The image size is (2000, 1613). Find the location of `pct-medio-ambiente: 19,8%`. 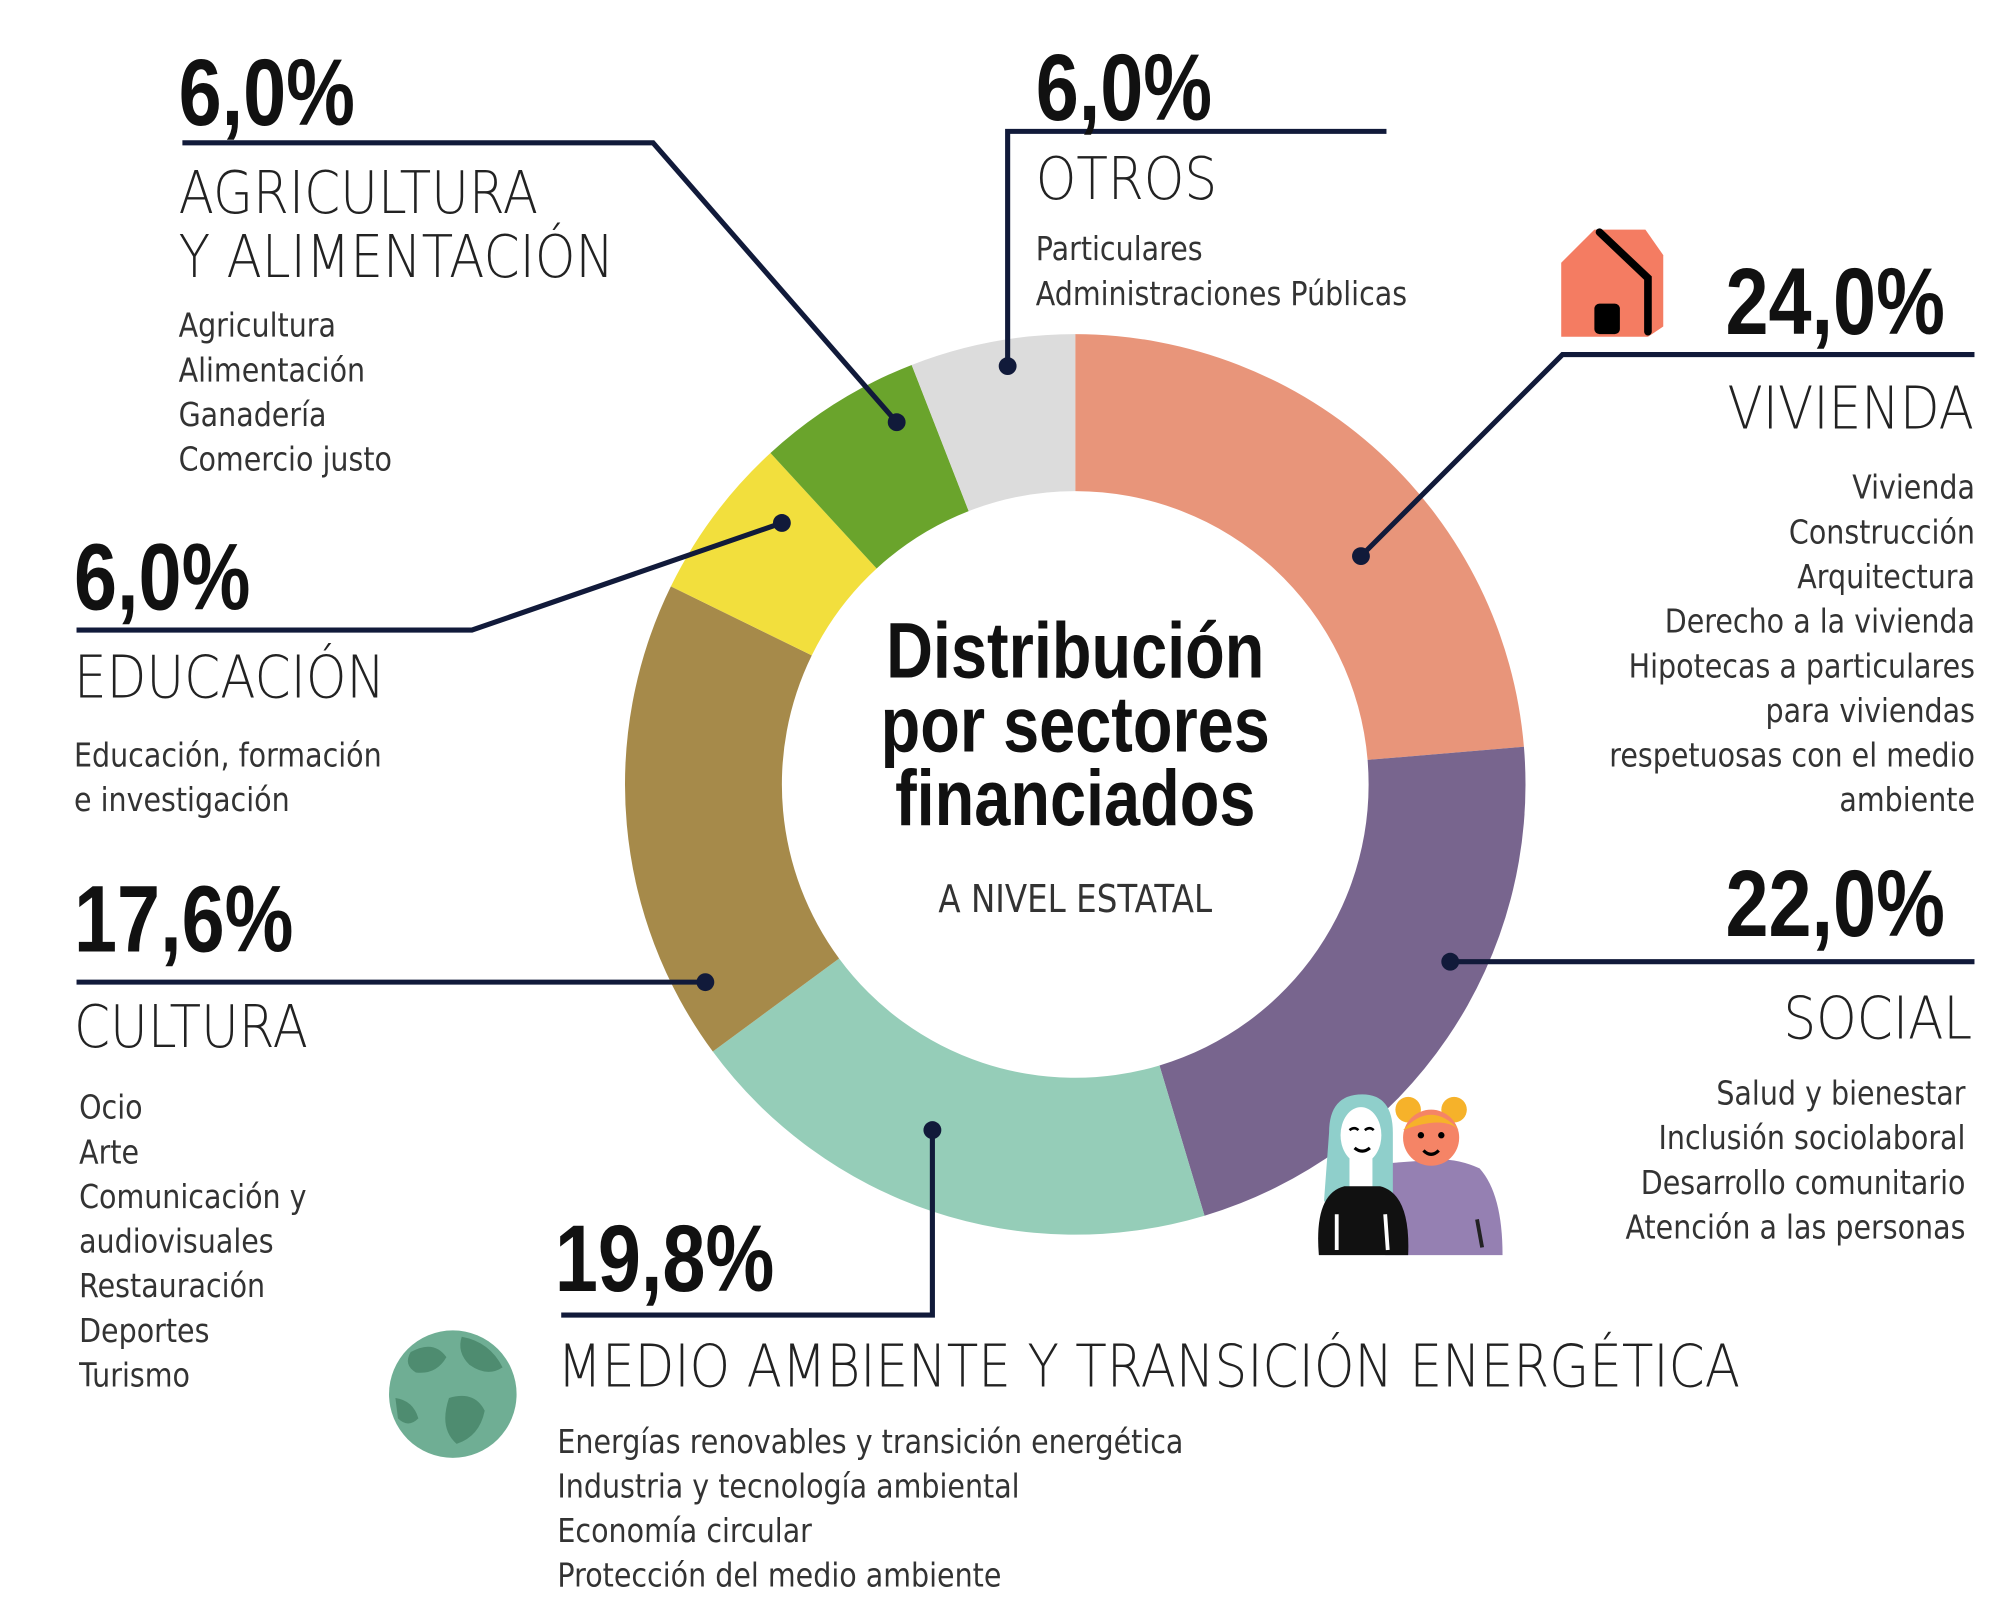

pct-medio-ambiente: 19,8% is located at coordinates (664, 1258).